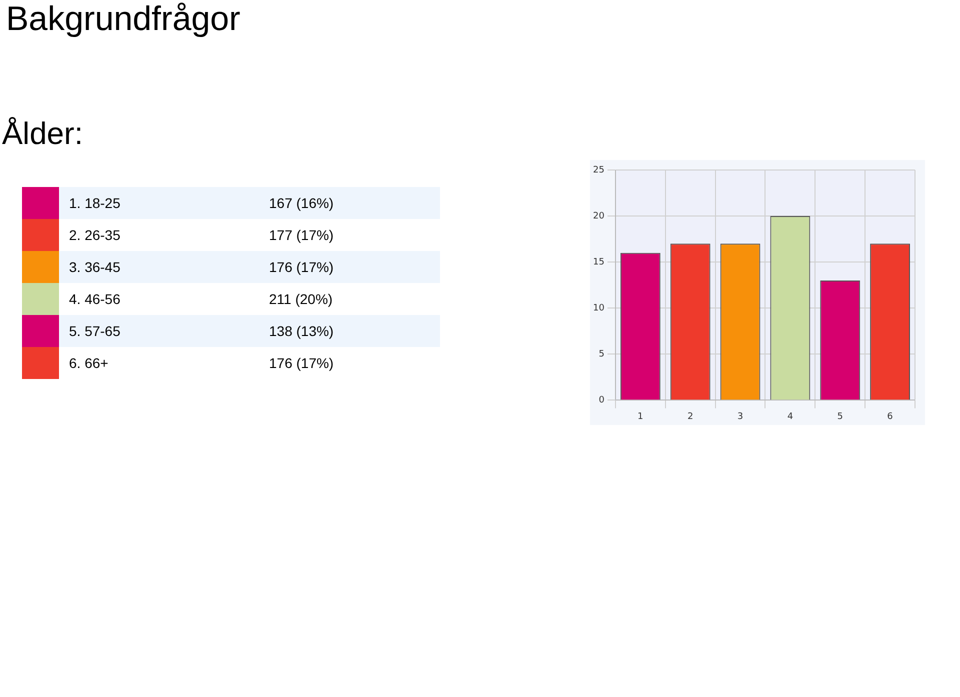  Describe the element at coordinates (890, 417) in the screenshot. I see `x-tick-label: 6` at that location.